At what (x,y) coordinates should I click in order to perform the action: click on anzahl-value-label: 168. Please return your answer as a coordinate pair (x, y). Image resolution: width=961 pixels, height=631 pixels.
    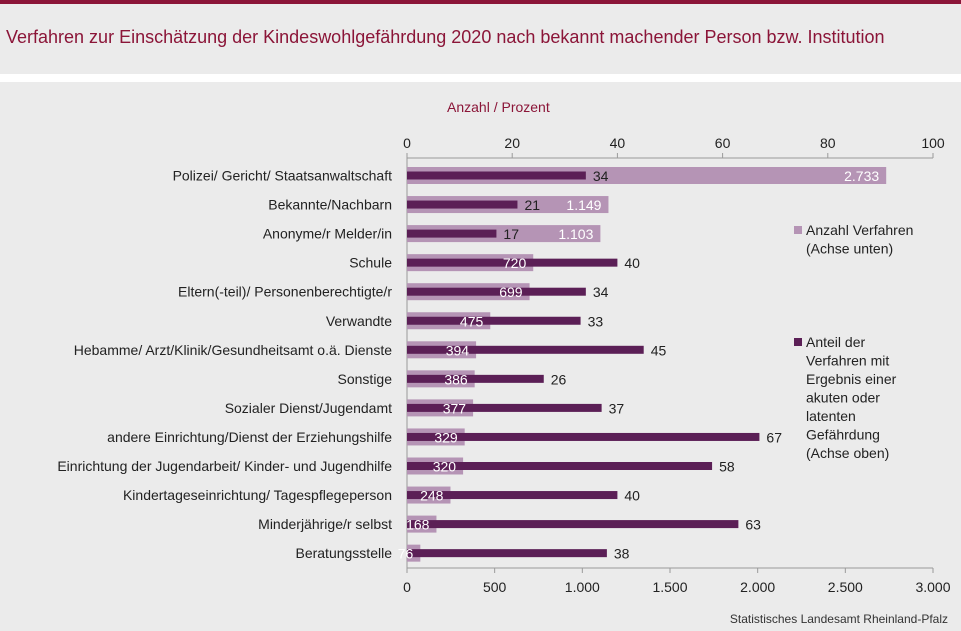
    Looking at the image, I should click on (418, 525).